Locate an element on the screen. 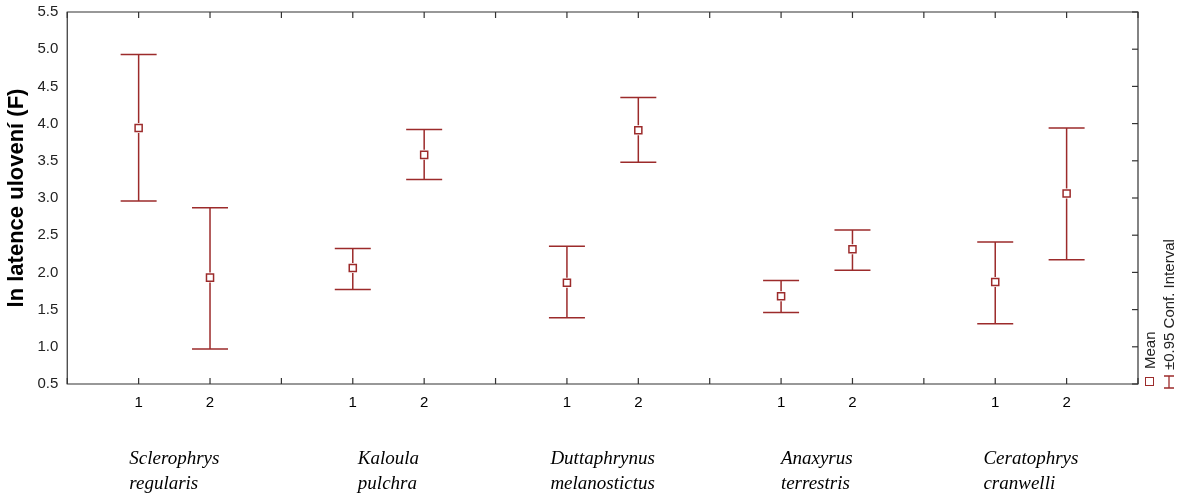 Image resolution: width=1193 pixels, height=502 pixels. text: Anaxyrus terrestris is located at coordinates (815, 470).